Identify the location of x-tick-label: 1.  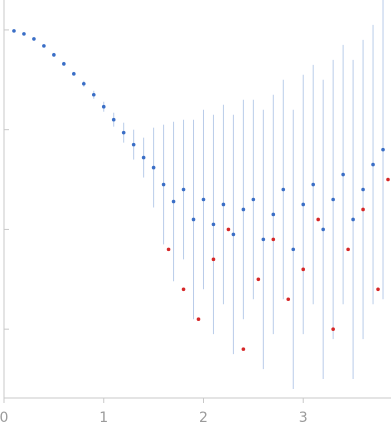
(103, 418).